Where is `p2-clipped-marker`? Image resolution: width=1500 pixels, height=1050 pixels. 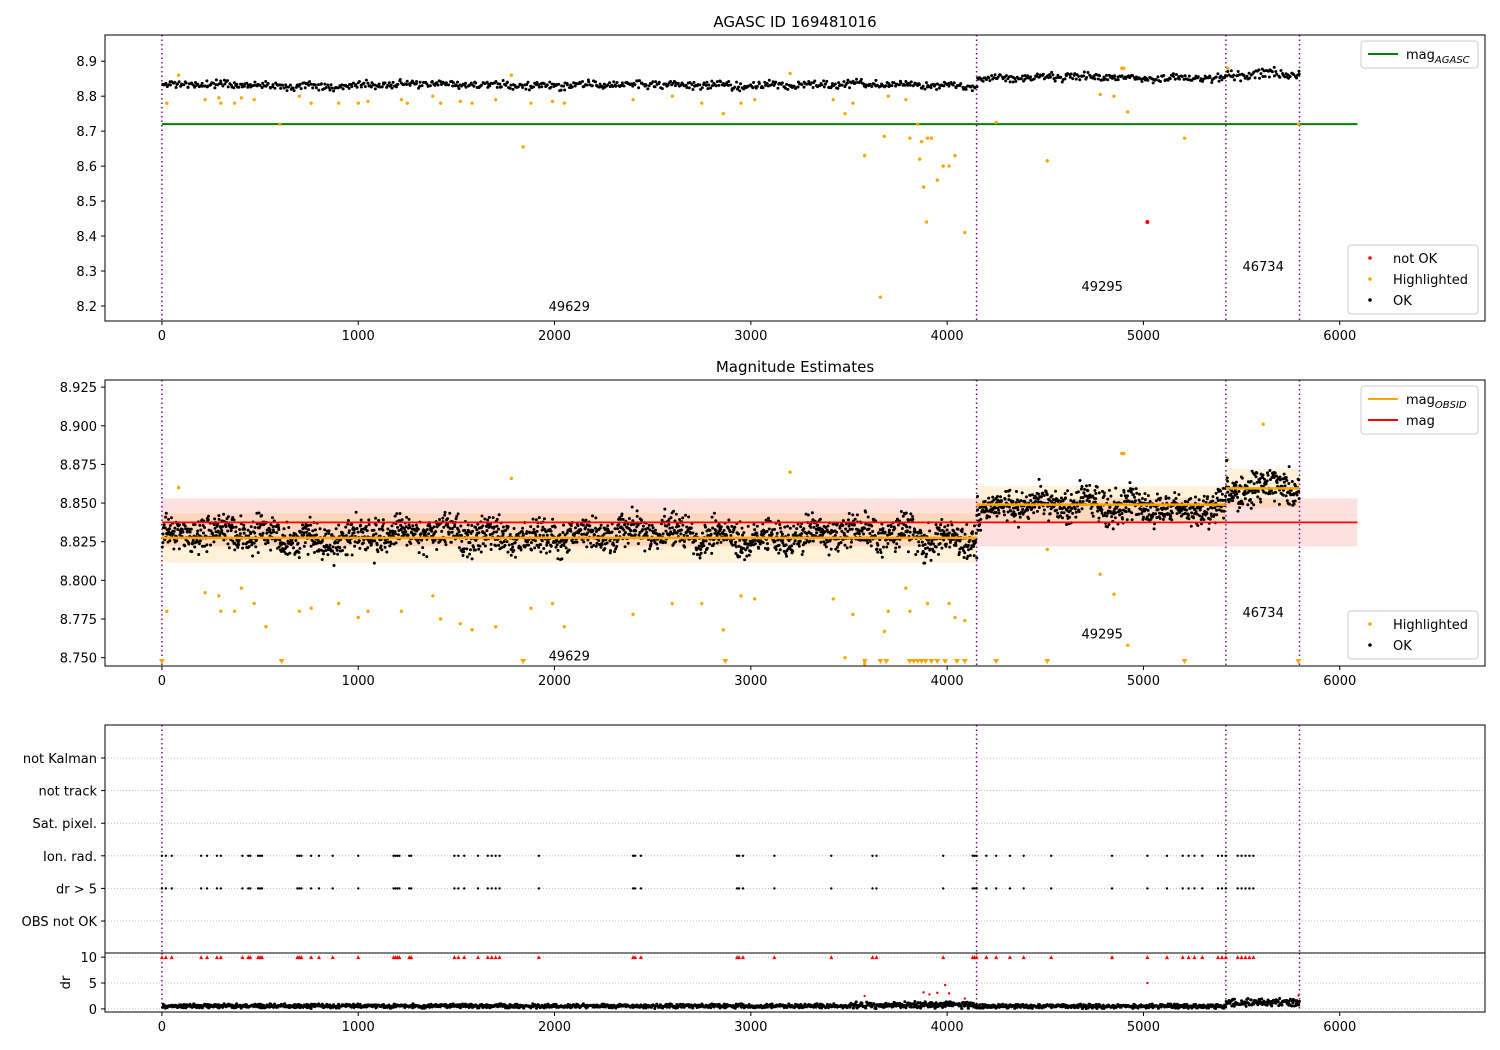
p2-clipped-marker is located at coordinates (1047, 661).